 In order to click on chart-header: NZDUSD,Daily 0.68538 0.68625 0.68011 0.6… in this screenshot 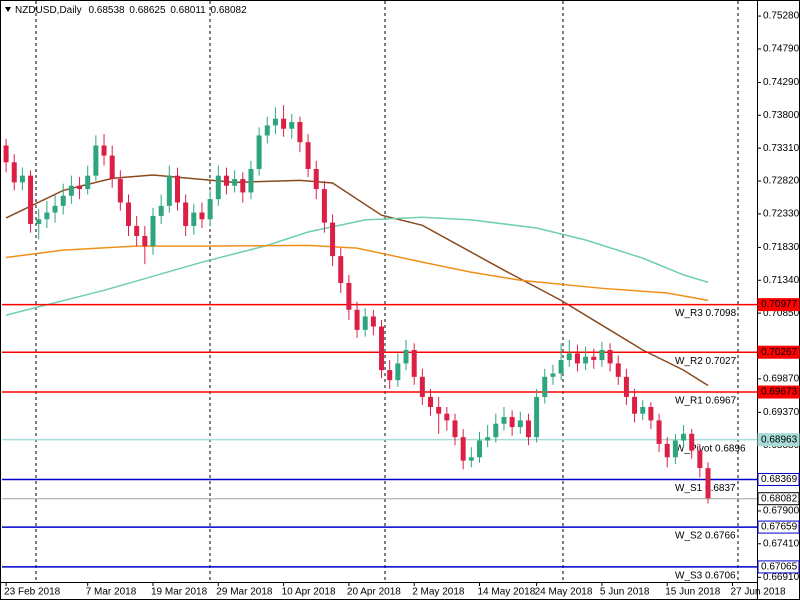, I will do `click(131, 10)`.